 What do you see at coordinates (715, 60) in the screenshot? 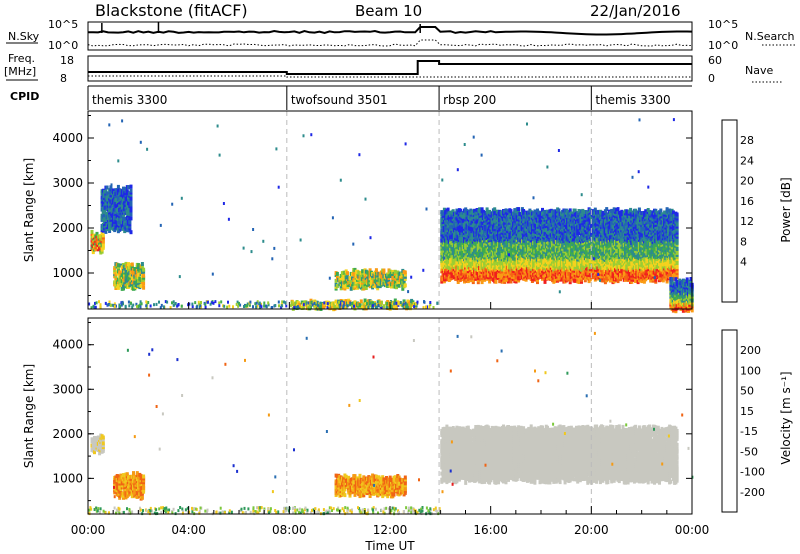
I see `nave-tick-top: 60` at bounding box center [715, 60].